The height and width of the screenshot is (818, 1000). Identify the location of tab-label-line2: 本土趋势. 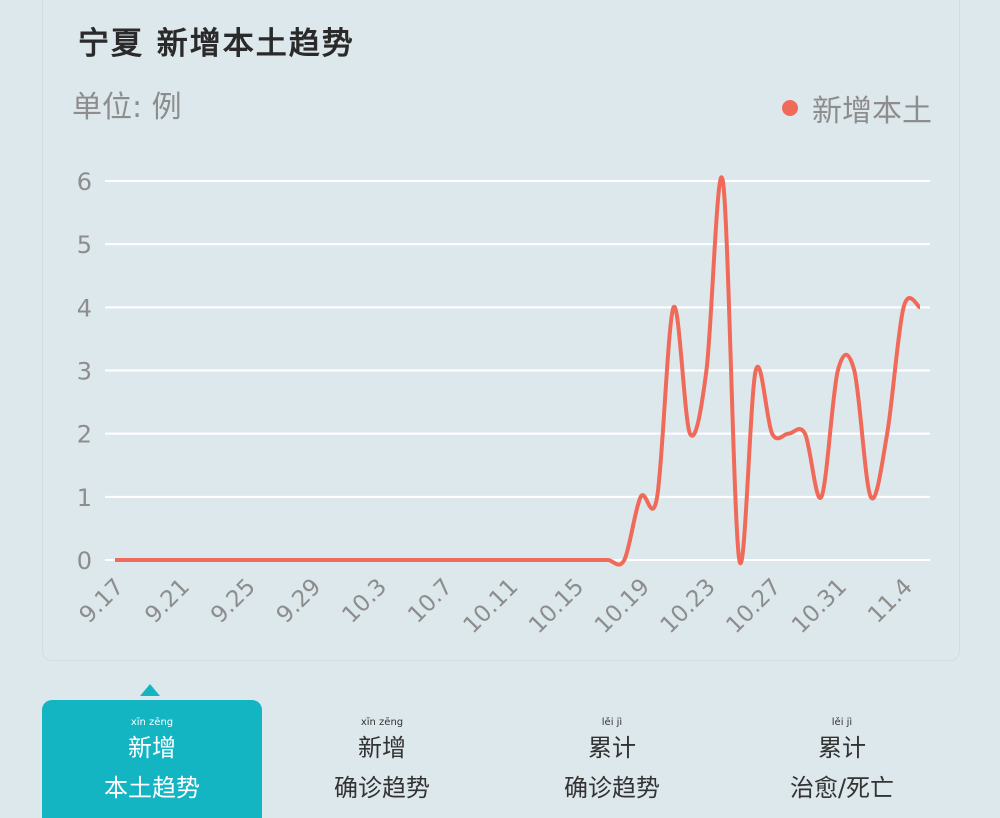
(152, 788).